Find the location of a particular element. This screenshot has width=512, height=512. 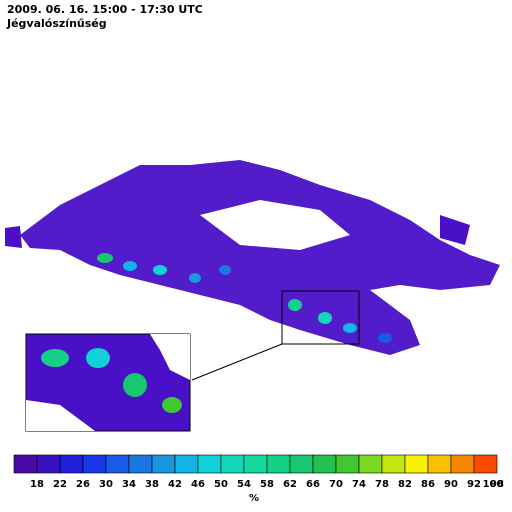

colorbar-label: 58 is located at coordinates (267, 484).